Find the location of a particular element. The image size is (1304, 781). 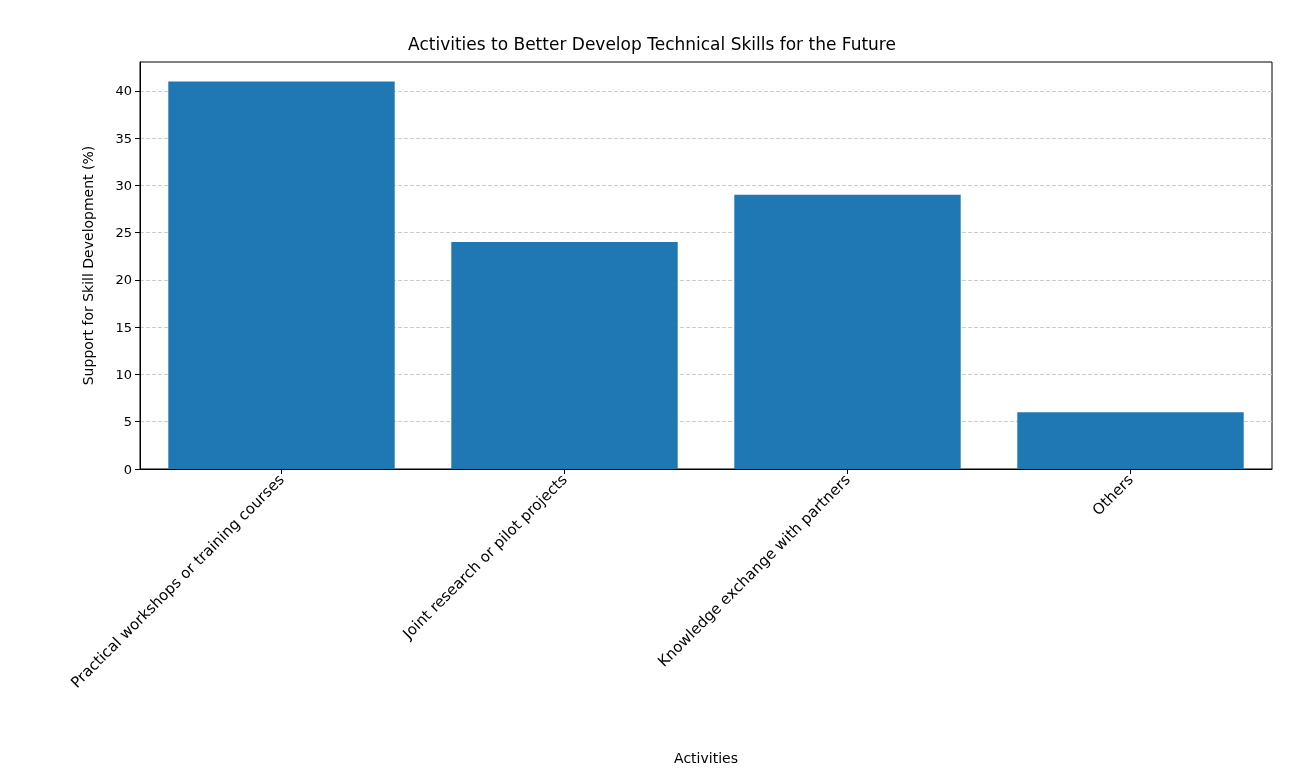

y-axis-title: Support for Skill Development (%) is located at coordinates (88, 265).